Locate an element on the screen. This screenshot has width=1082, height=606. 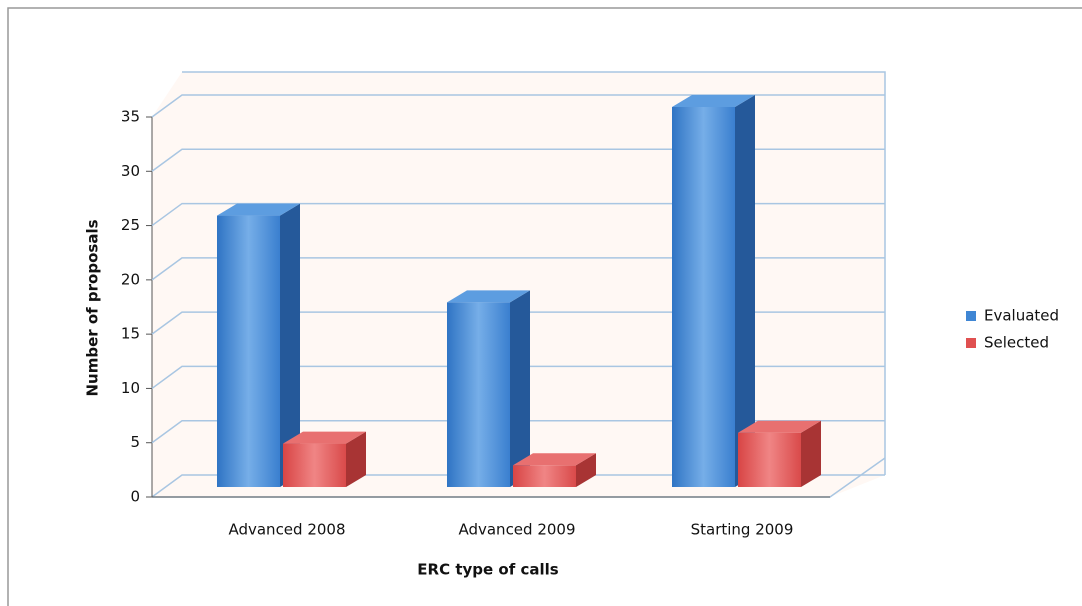
x-tick-label: Starting 2009 is located at coordinates (742, 530).